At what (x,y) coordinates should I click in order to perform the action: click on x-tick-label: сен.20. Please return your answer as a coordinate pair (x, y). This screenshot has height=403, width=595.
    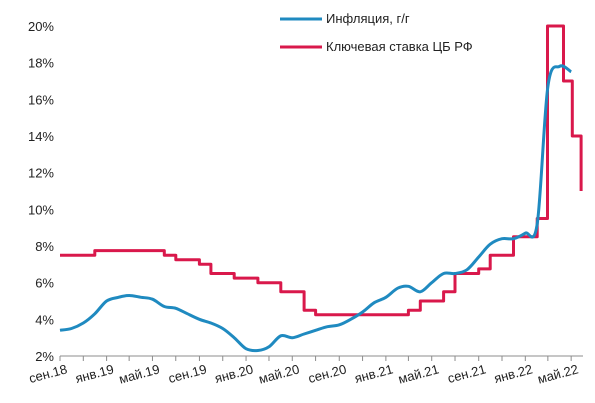
    Looking at the image, I should click on (328, 373).